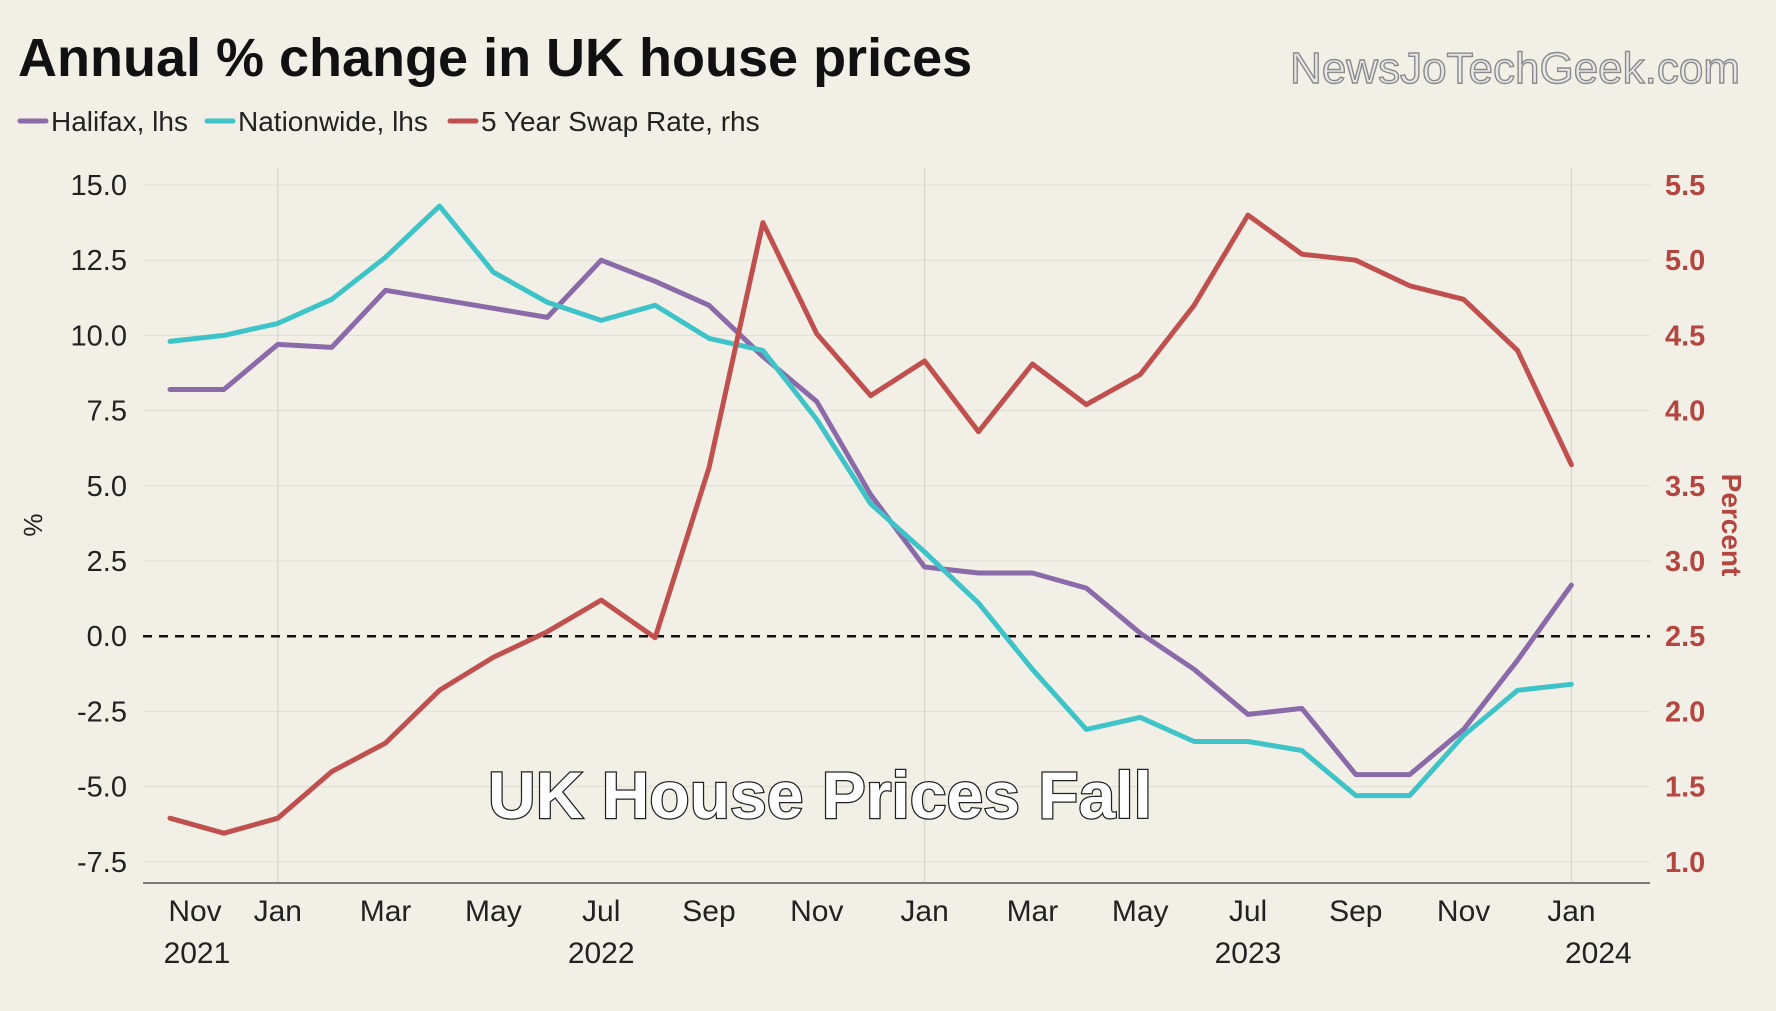 The width and height of the screenshot is (1776, 1011). Describe the element at coordinates (1685, 788) in the screenshot. I see `y-tick-label-right: 1.5` at that location.